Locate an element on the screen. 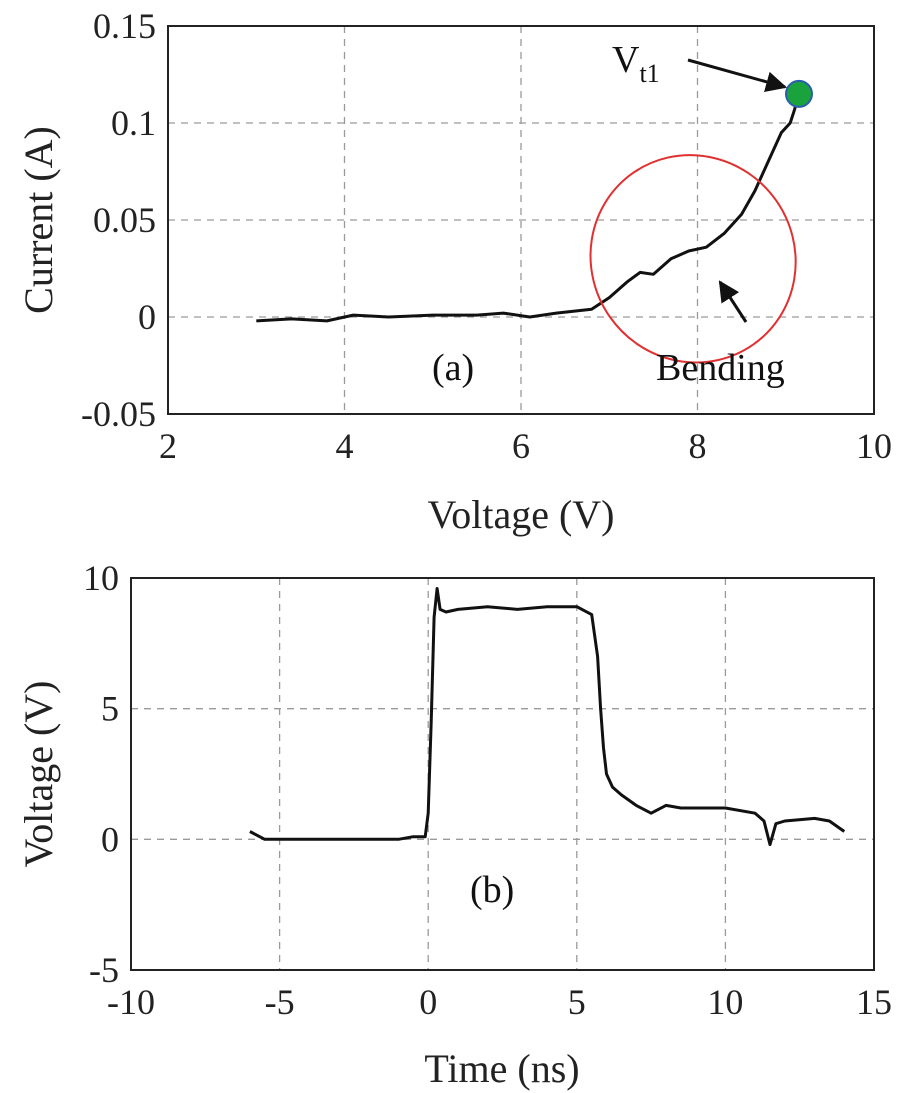  bending-arrow is located at coordinates (733, 301).